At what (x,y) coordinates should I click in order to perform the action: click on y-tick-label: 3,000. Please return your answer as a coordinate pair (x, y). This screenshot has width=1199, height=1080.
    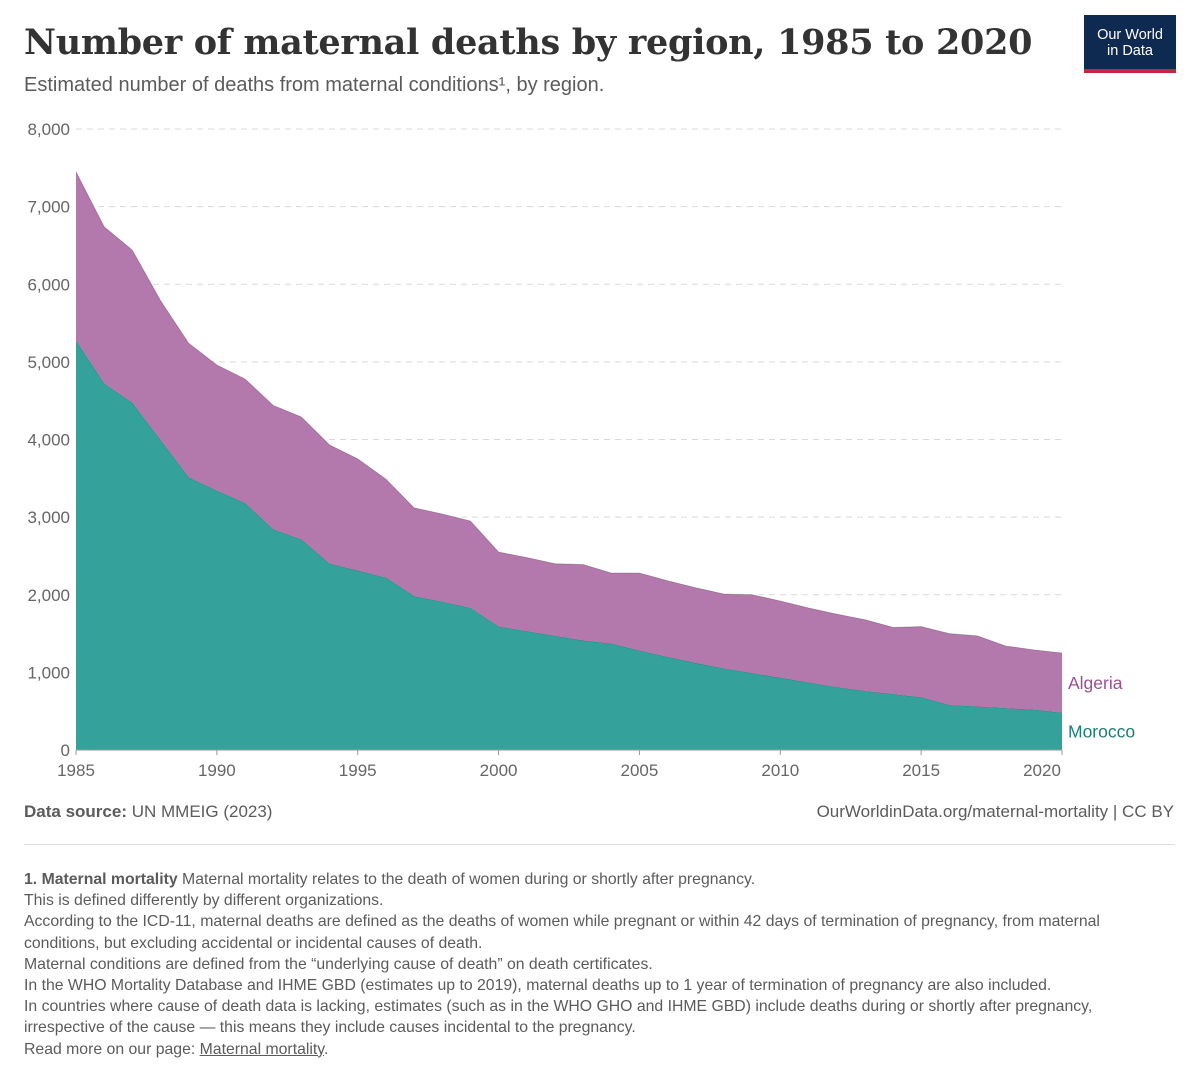
    Looking at the image, I should click on (48, 517).